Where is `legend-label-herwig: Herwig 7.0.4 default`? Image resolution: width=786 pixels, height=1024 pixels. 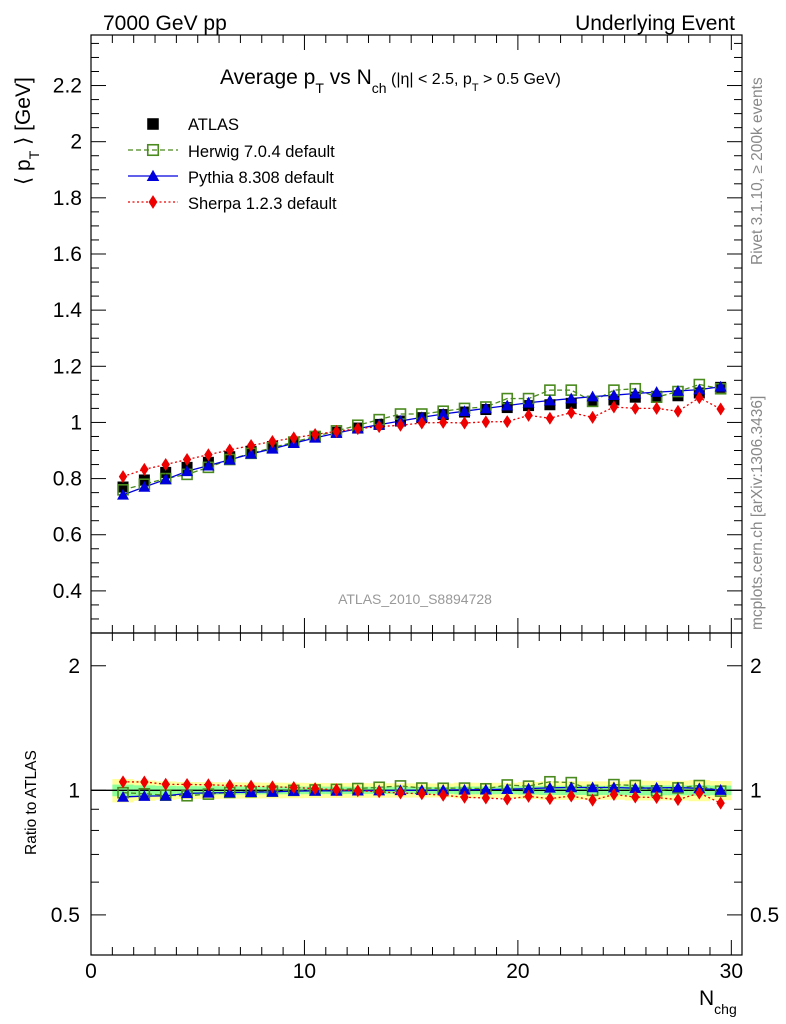
legend-label-herwig: Herwig 7.0.4 default is located at coordinates (261, 152).